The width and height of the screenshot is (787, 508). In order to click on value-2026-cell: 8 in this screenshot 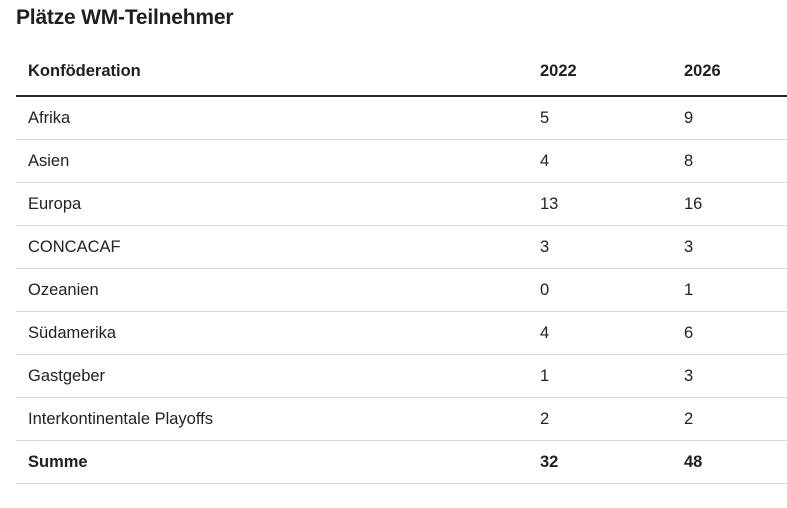, I will do `click(729, 161)`.